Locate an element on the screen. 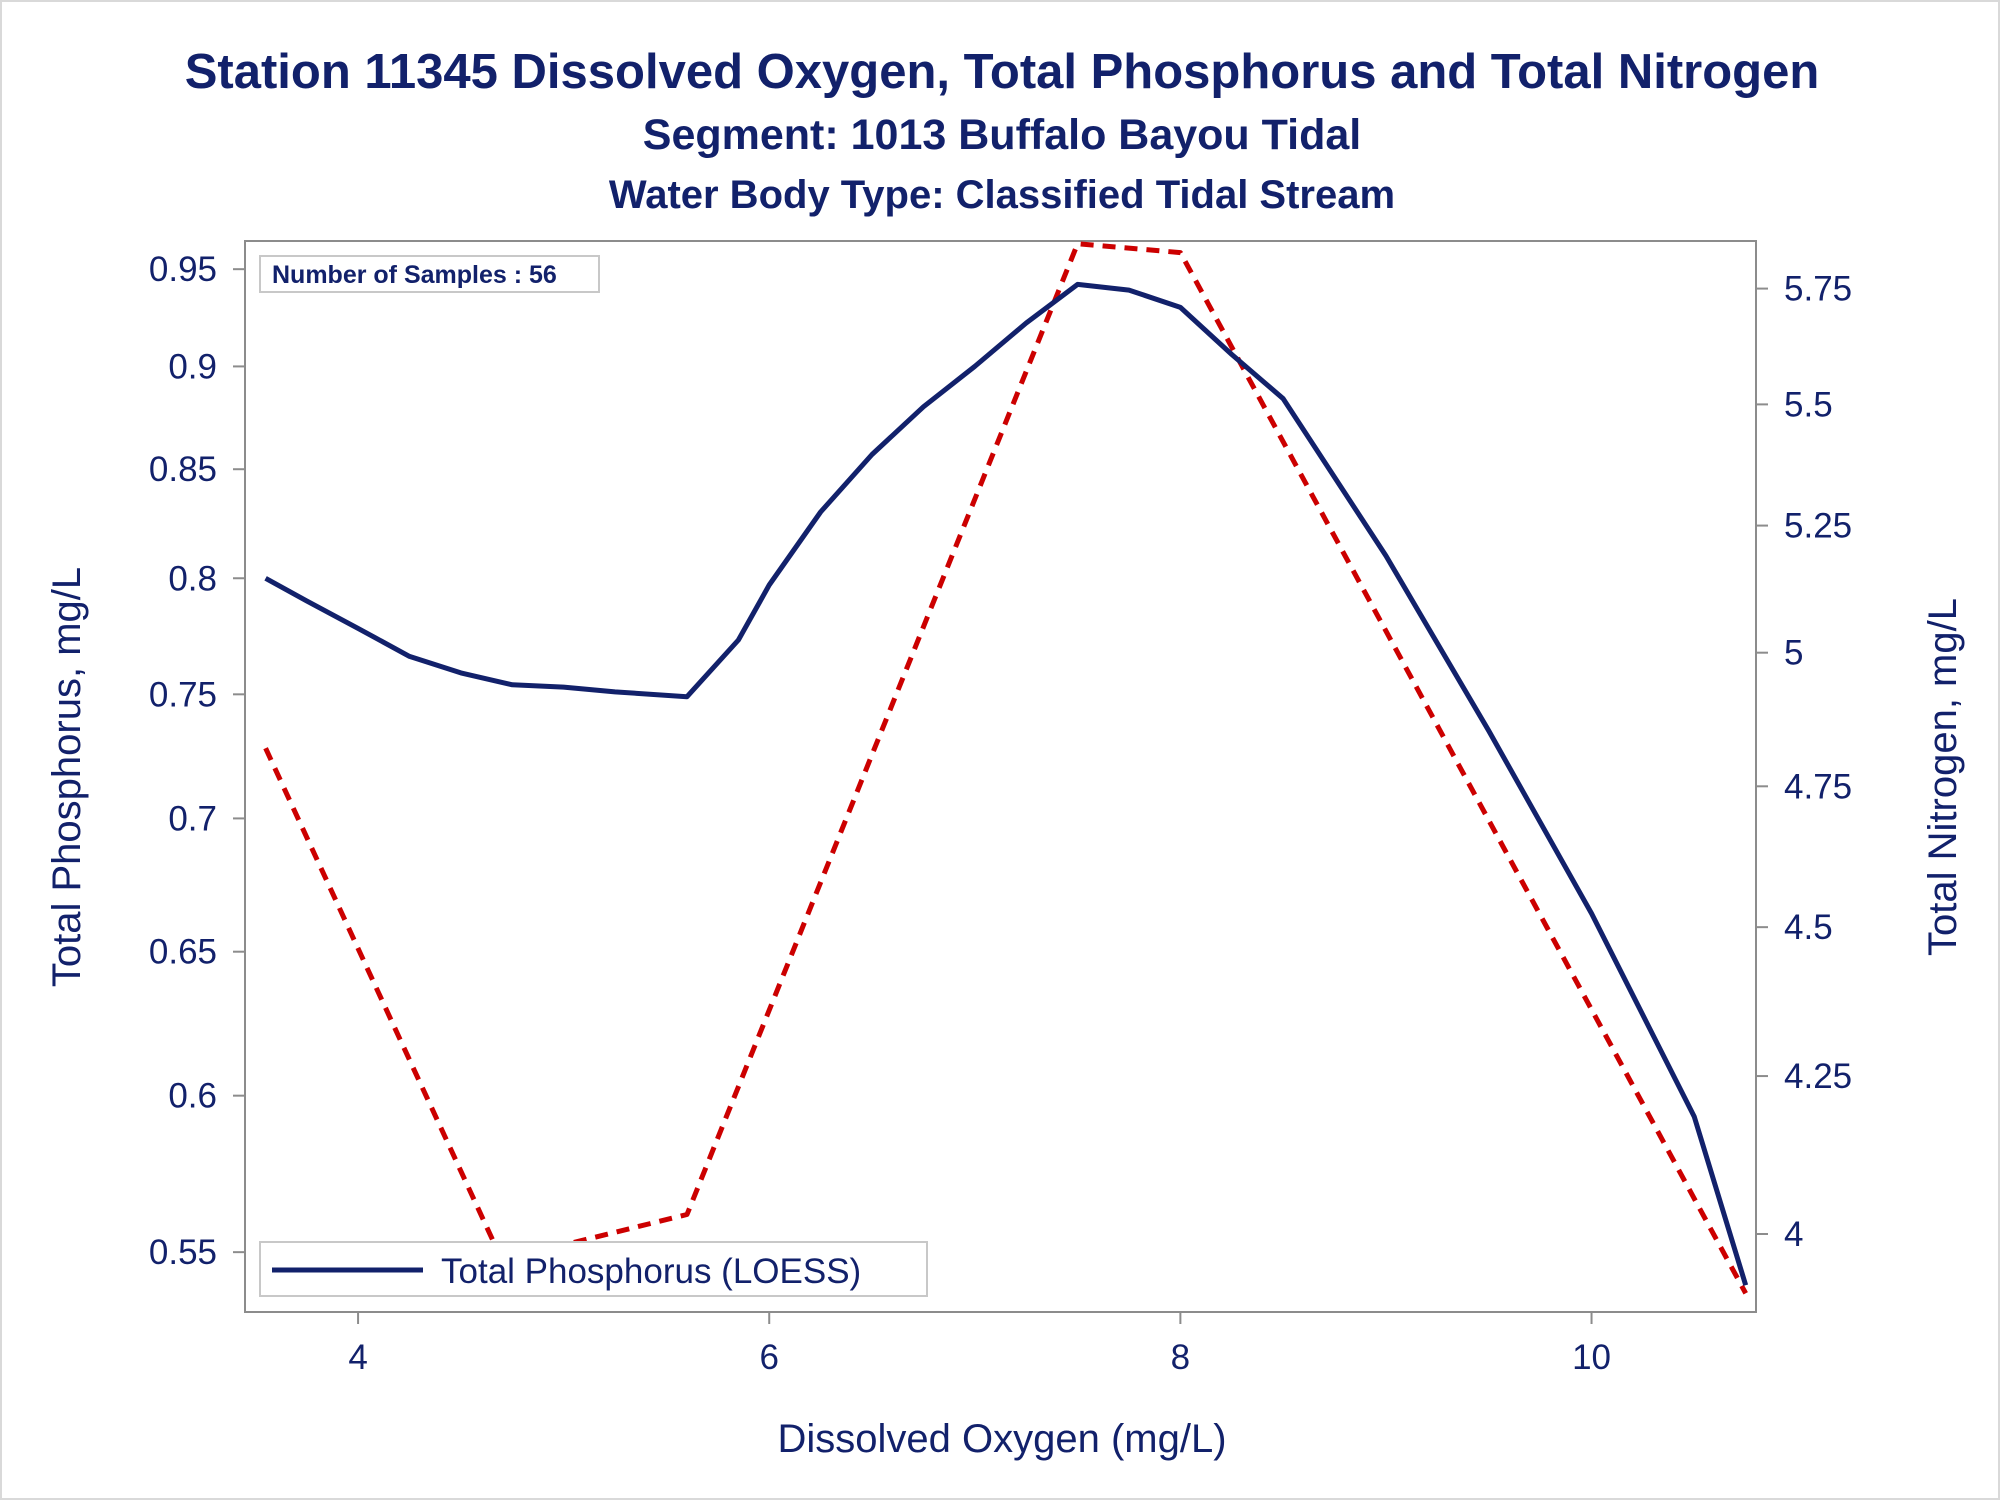 The image size is (2000, 1507). x-tick-label: 8 is located at coordinates (1180, 1357).